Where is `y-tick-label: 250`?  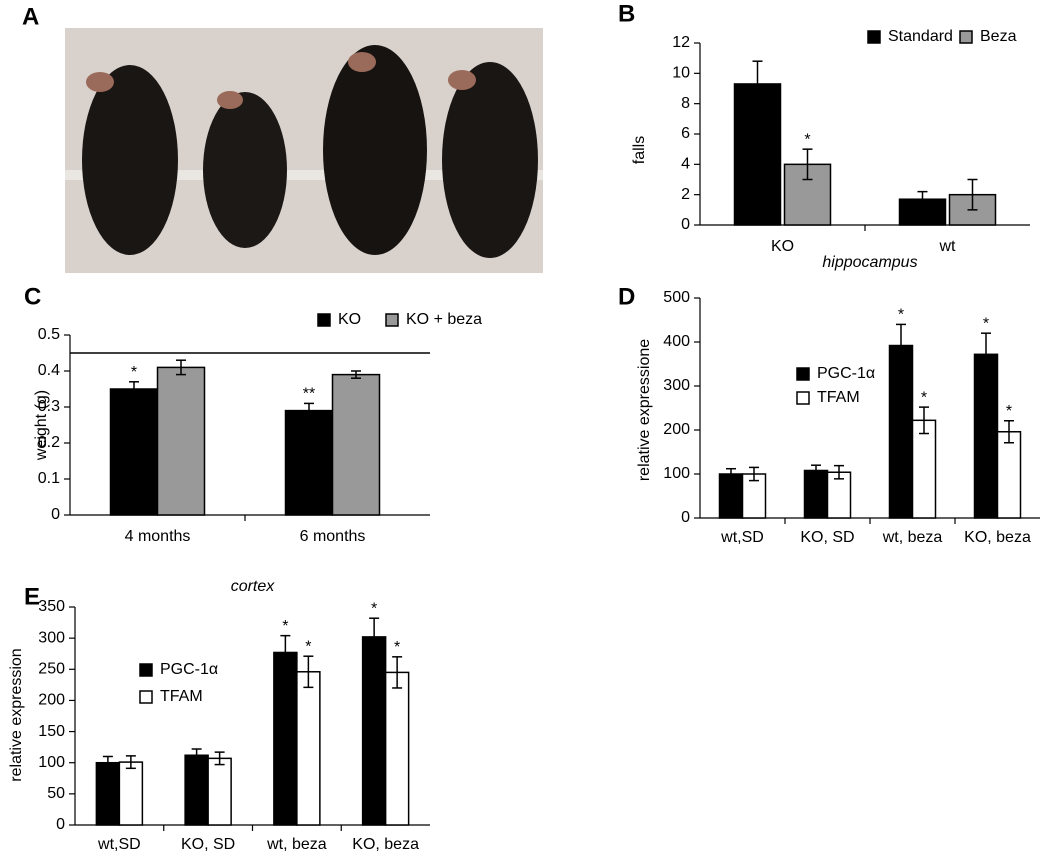 y-tick-label: 250 is located at coordinates (51, 669).